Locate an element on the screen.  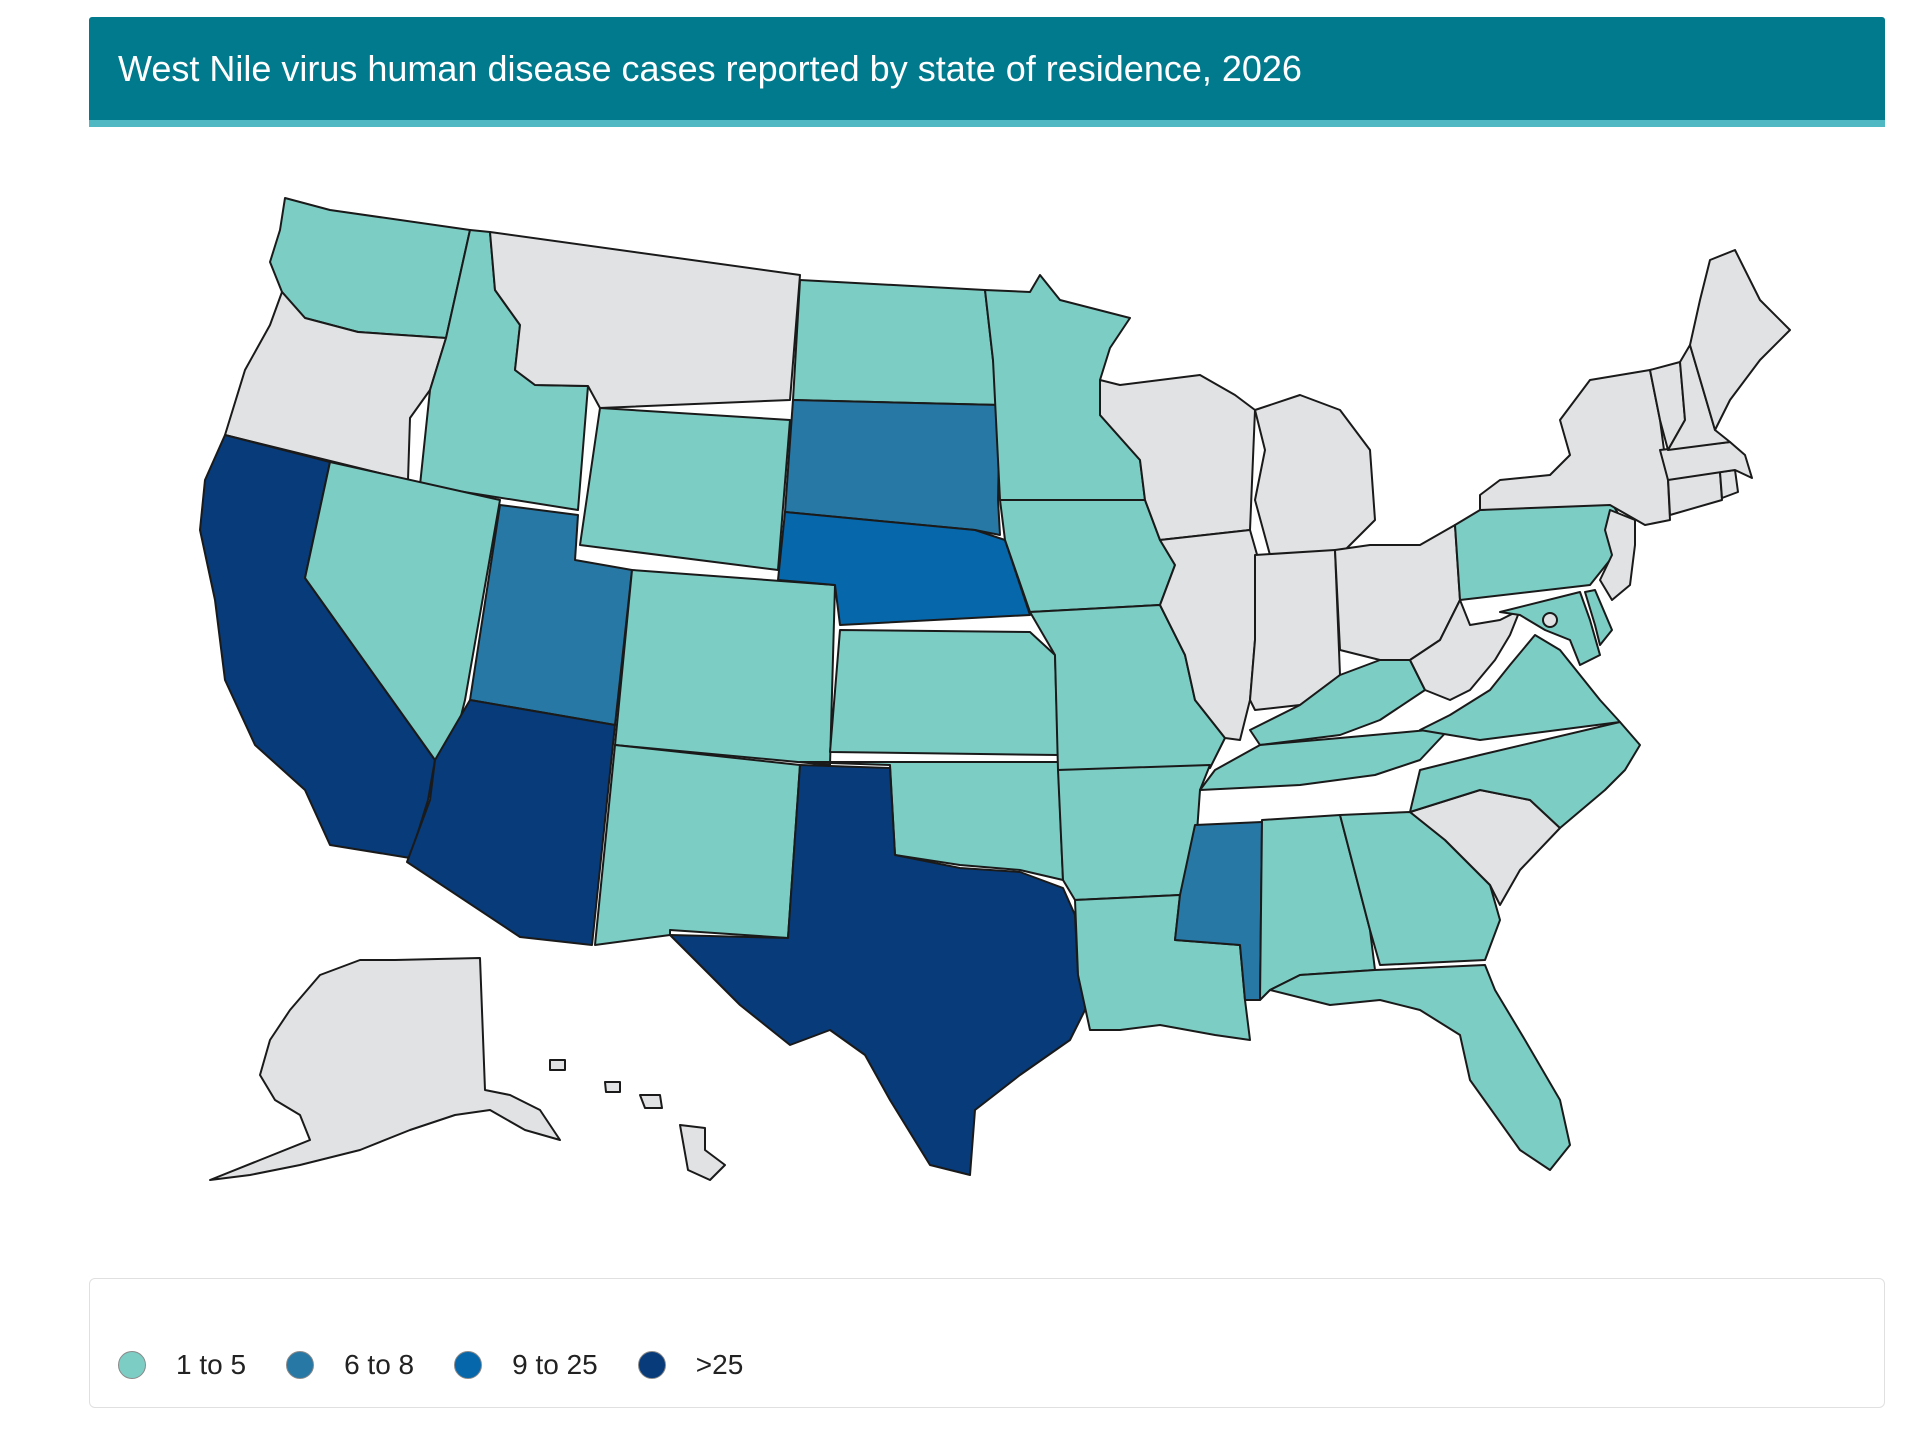
state-ks is located at coordinates (944, 692).